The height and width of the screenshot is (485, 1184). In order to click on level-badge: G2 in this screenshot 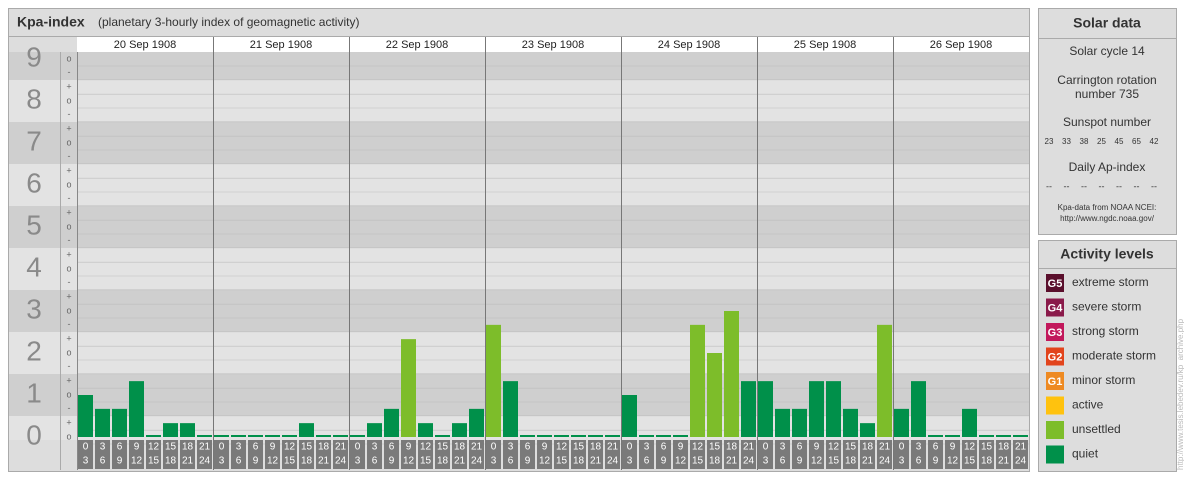, I will do `click(1055, 357)`.